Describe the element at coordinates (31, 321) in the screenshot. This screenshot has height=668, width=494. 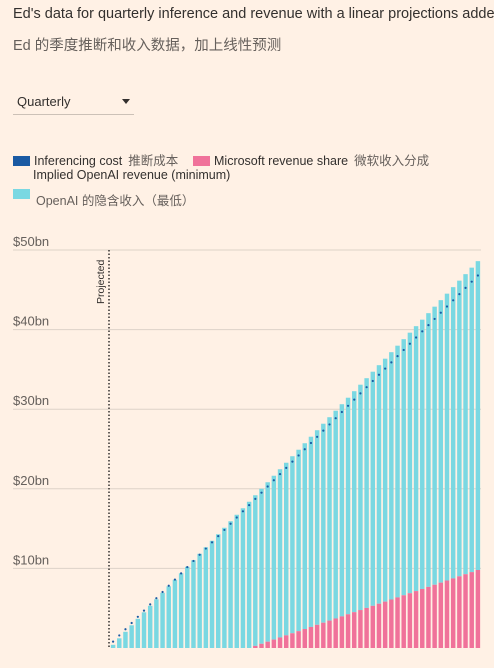
I see `y-tick-label: $40bn` at that location.